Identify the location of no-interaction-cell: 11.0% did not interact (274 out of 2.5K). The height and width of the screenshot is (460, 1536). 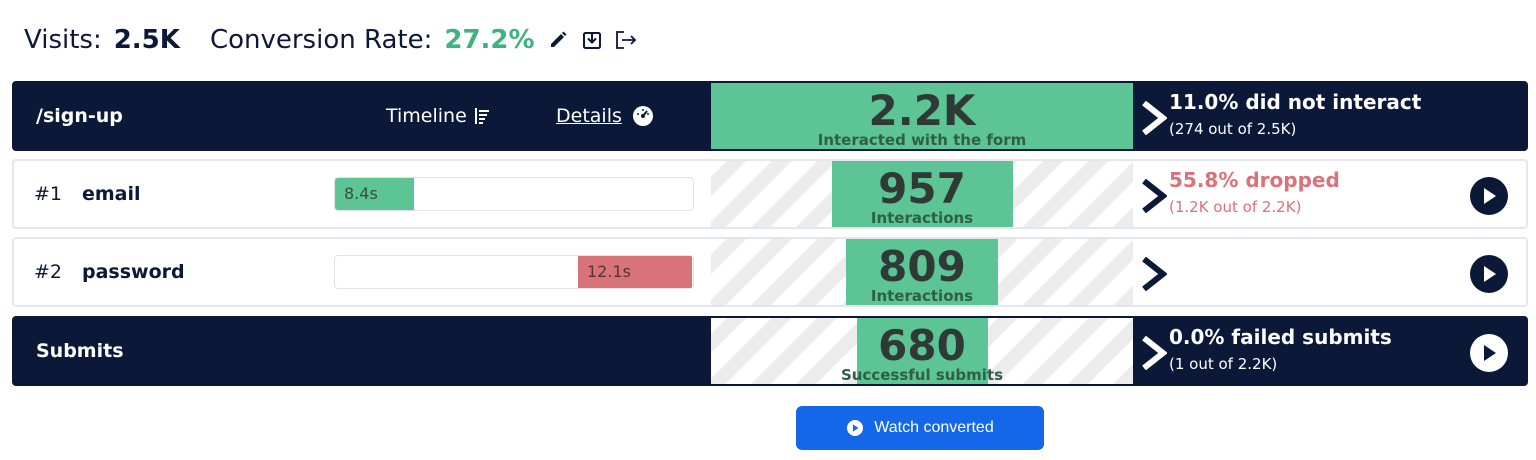
(1329, 116).